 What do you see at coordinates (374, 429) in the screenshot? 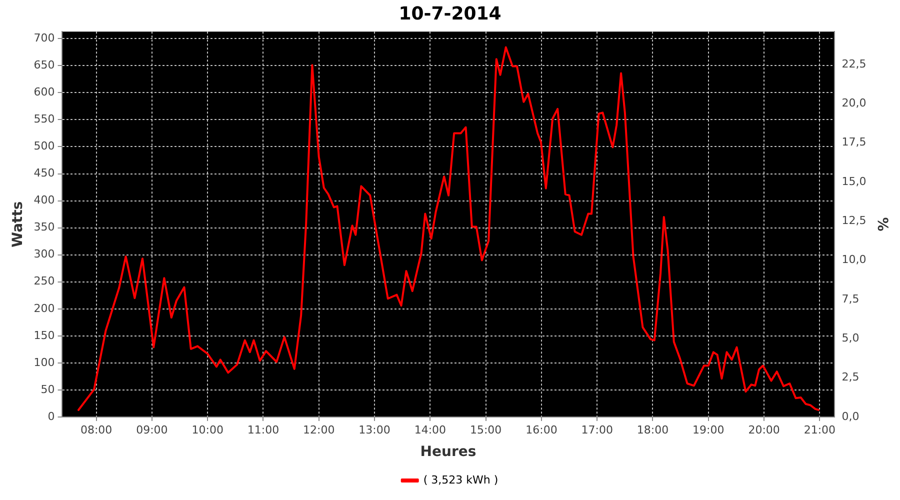
I see `x-tick-label: 13:00` at bounding box center [374, 429].